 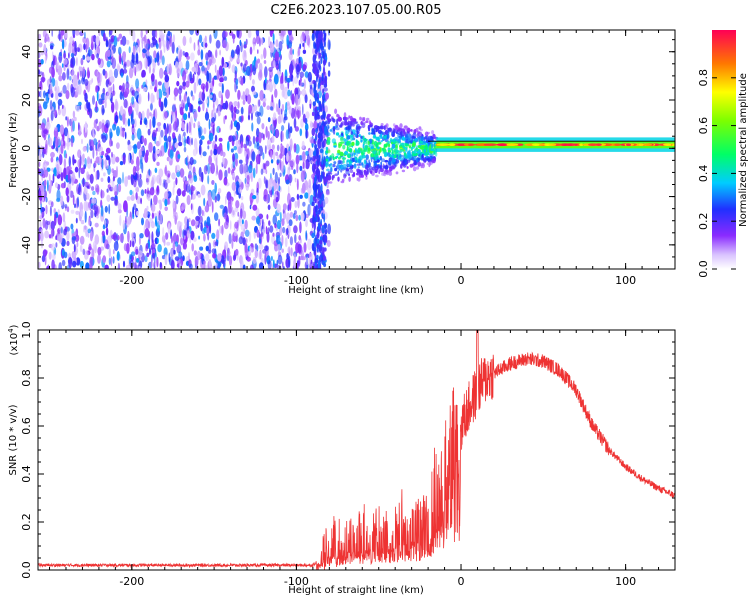 What do you see at coordinates (724, 149) in the screenshot?
I see `colorbar-gradient` at bounding box center [724, 149].